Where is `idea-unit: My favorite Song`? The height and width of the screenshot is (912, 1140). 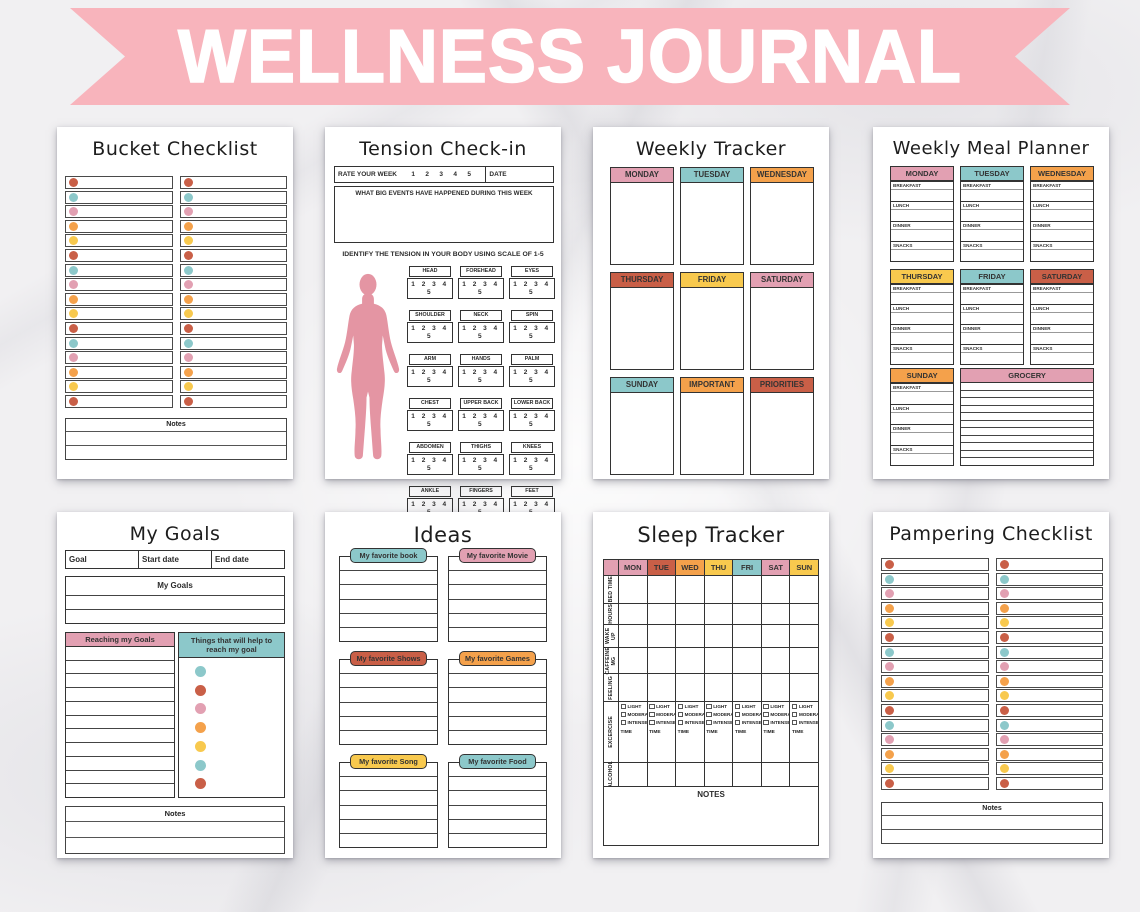 idea-unit: My favorite Song is located at coordinates (388, 801).